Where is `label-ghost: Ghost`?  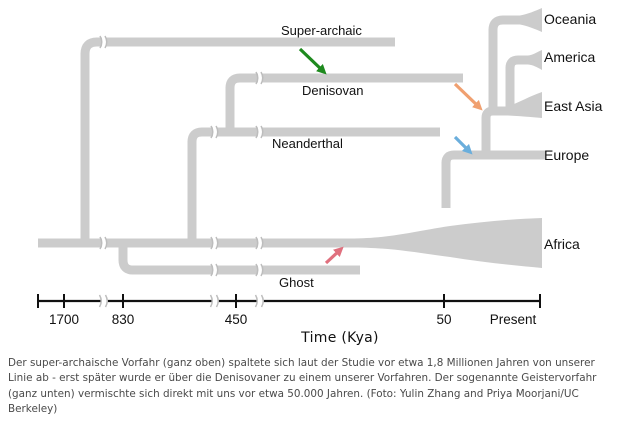
label-ghost: Ghost is located at coordinates (296, 282).